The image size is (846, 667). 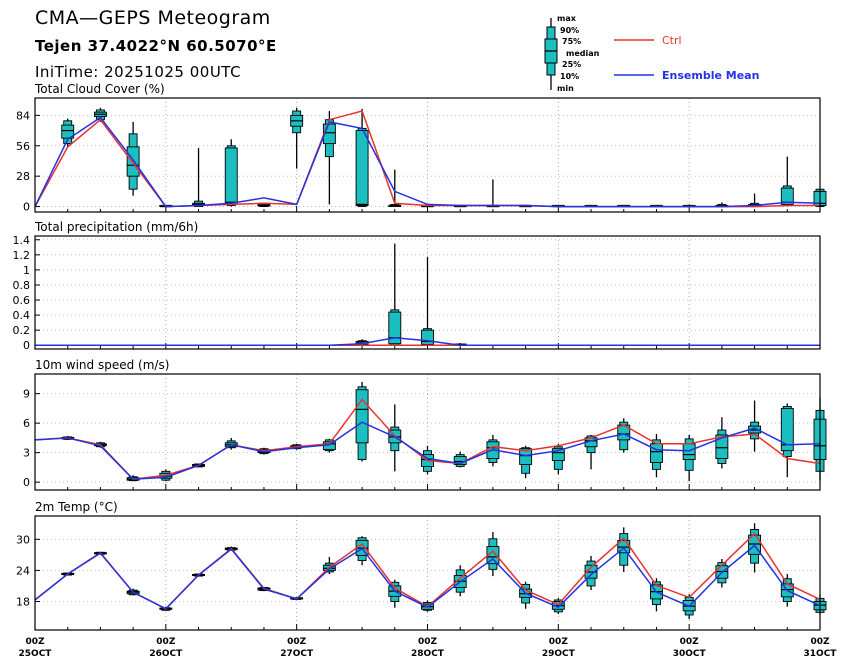 I want to click on panel-1-ytick-label-3: 0.6, so click(x=22, y=300).